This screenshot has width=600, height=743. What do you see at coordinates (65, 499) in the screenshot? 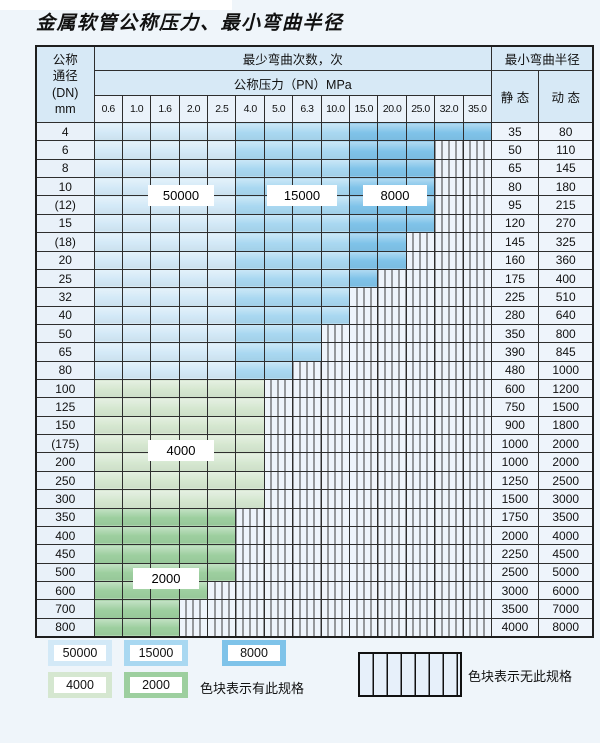
I see `dn-cell: 300` at bounding box center [65, 499].